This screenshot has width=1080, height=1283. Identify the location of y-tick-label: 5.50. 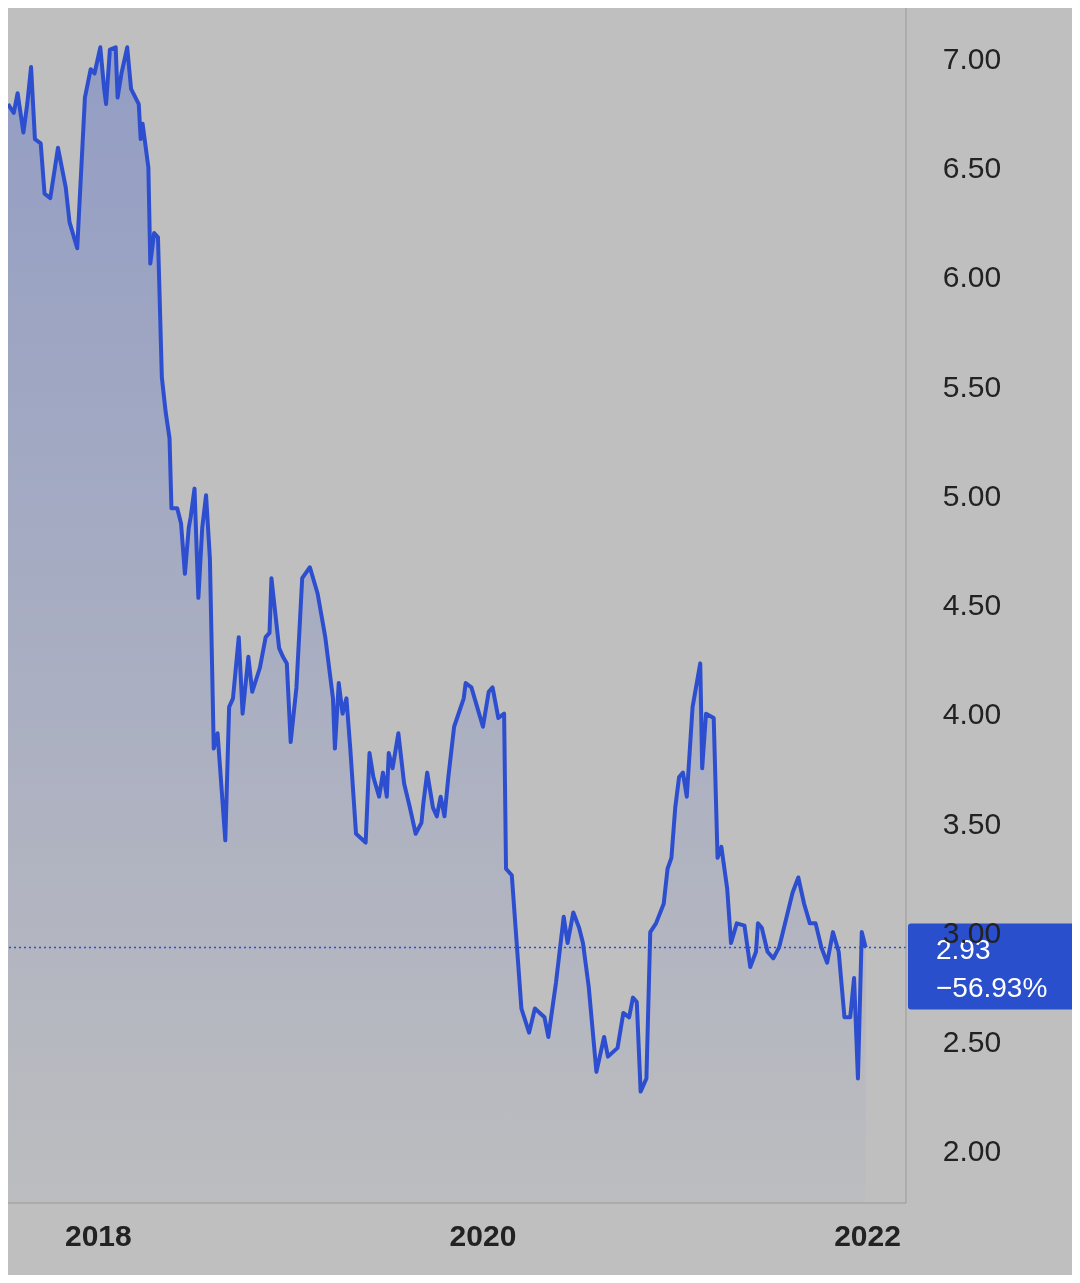
(972, 386).